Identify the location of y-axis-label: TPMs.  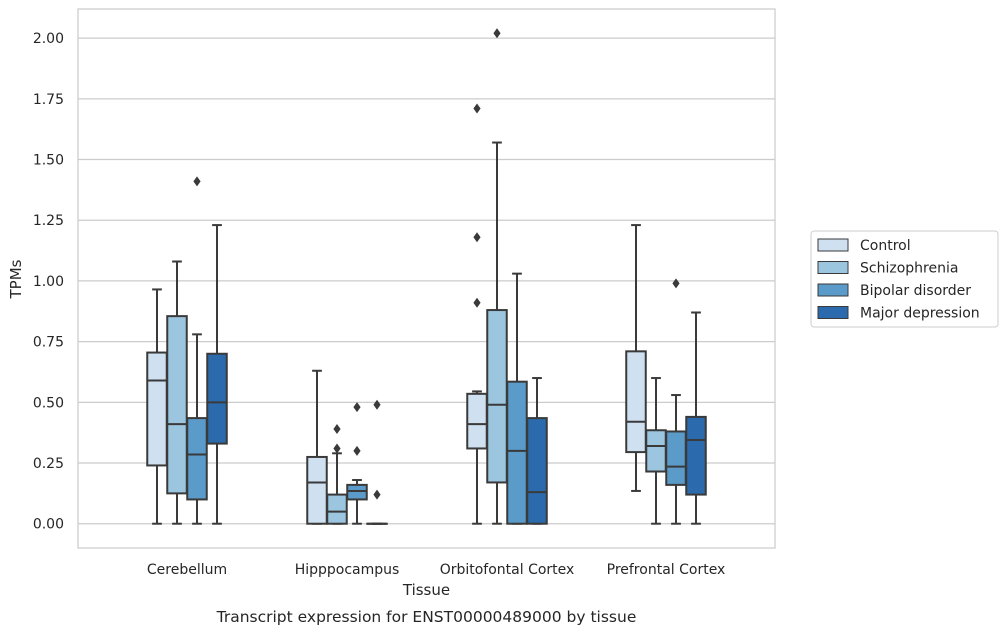
(16, 279).